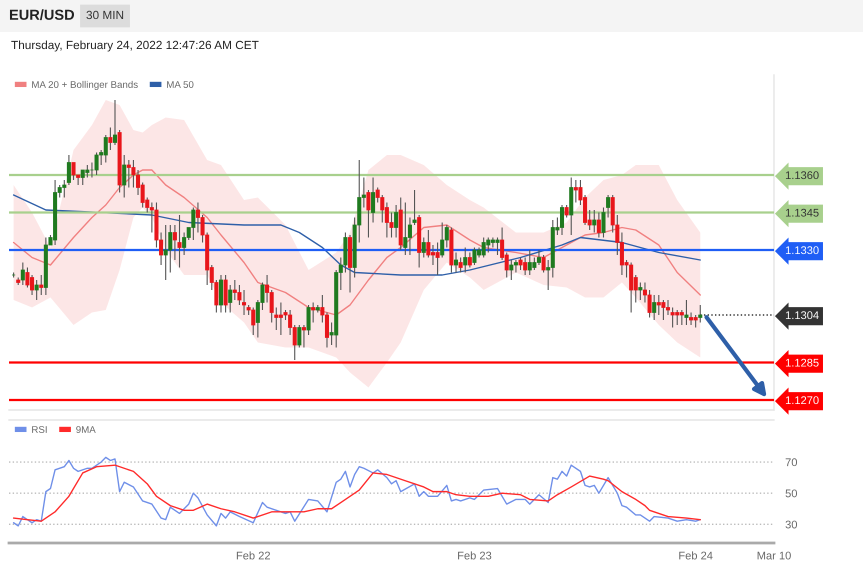  Describe the element at coordinates (86, 429) in the screenshot. I see `legend-label: 9MA` at that location.